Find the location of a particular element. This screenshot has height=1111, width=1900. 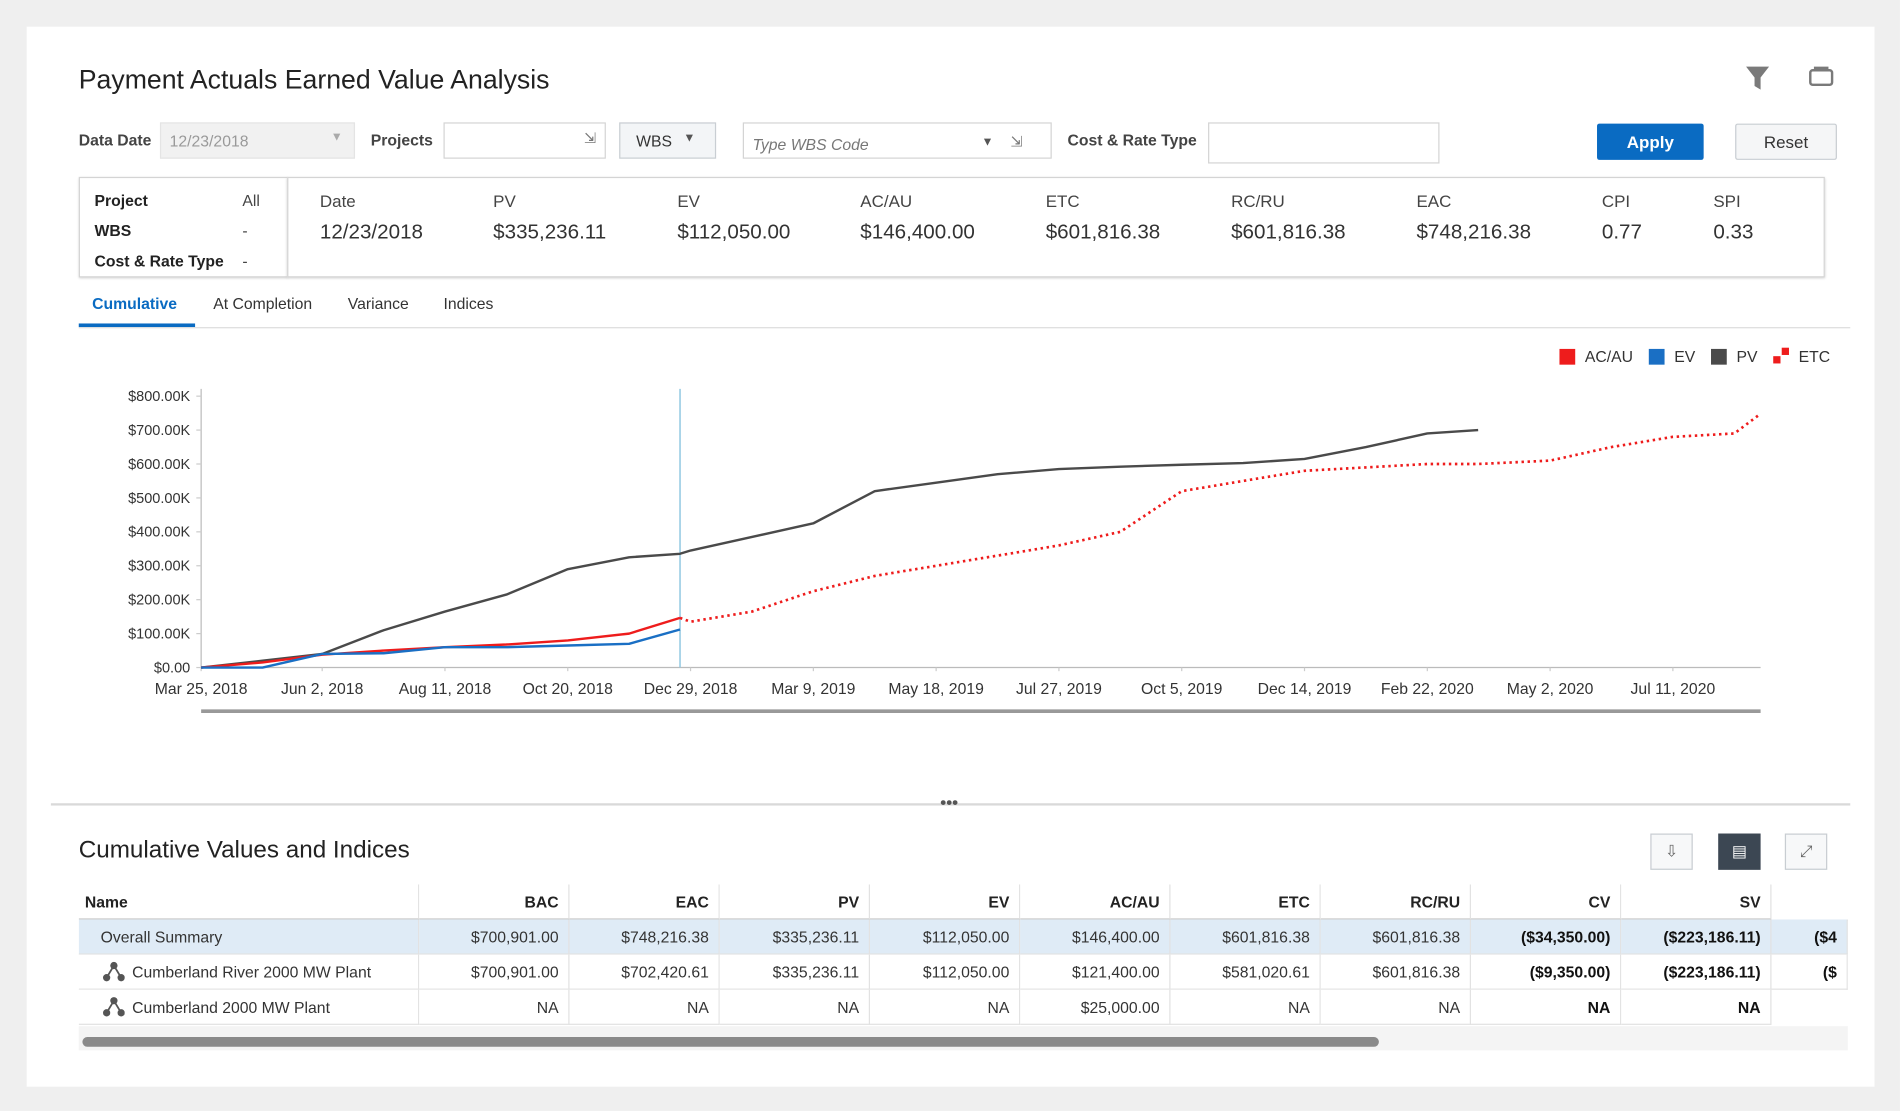

column-header: CV is located at coordinates (1546, 902).